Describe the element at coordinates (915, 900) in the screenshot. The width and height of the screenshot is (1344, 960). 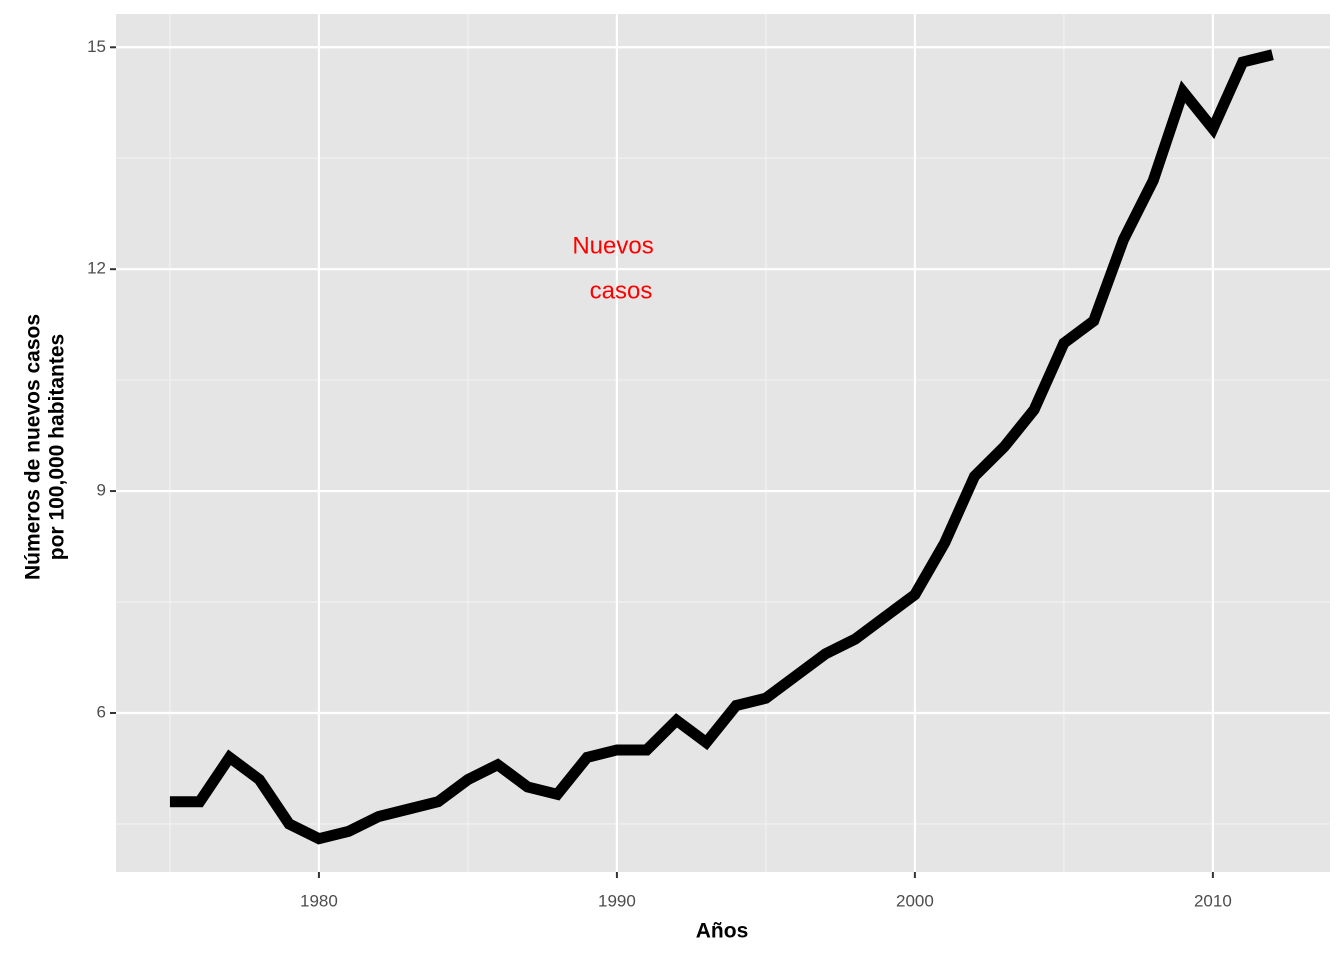
I see `x-tick-label: 2000` at that location.